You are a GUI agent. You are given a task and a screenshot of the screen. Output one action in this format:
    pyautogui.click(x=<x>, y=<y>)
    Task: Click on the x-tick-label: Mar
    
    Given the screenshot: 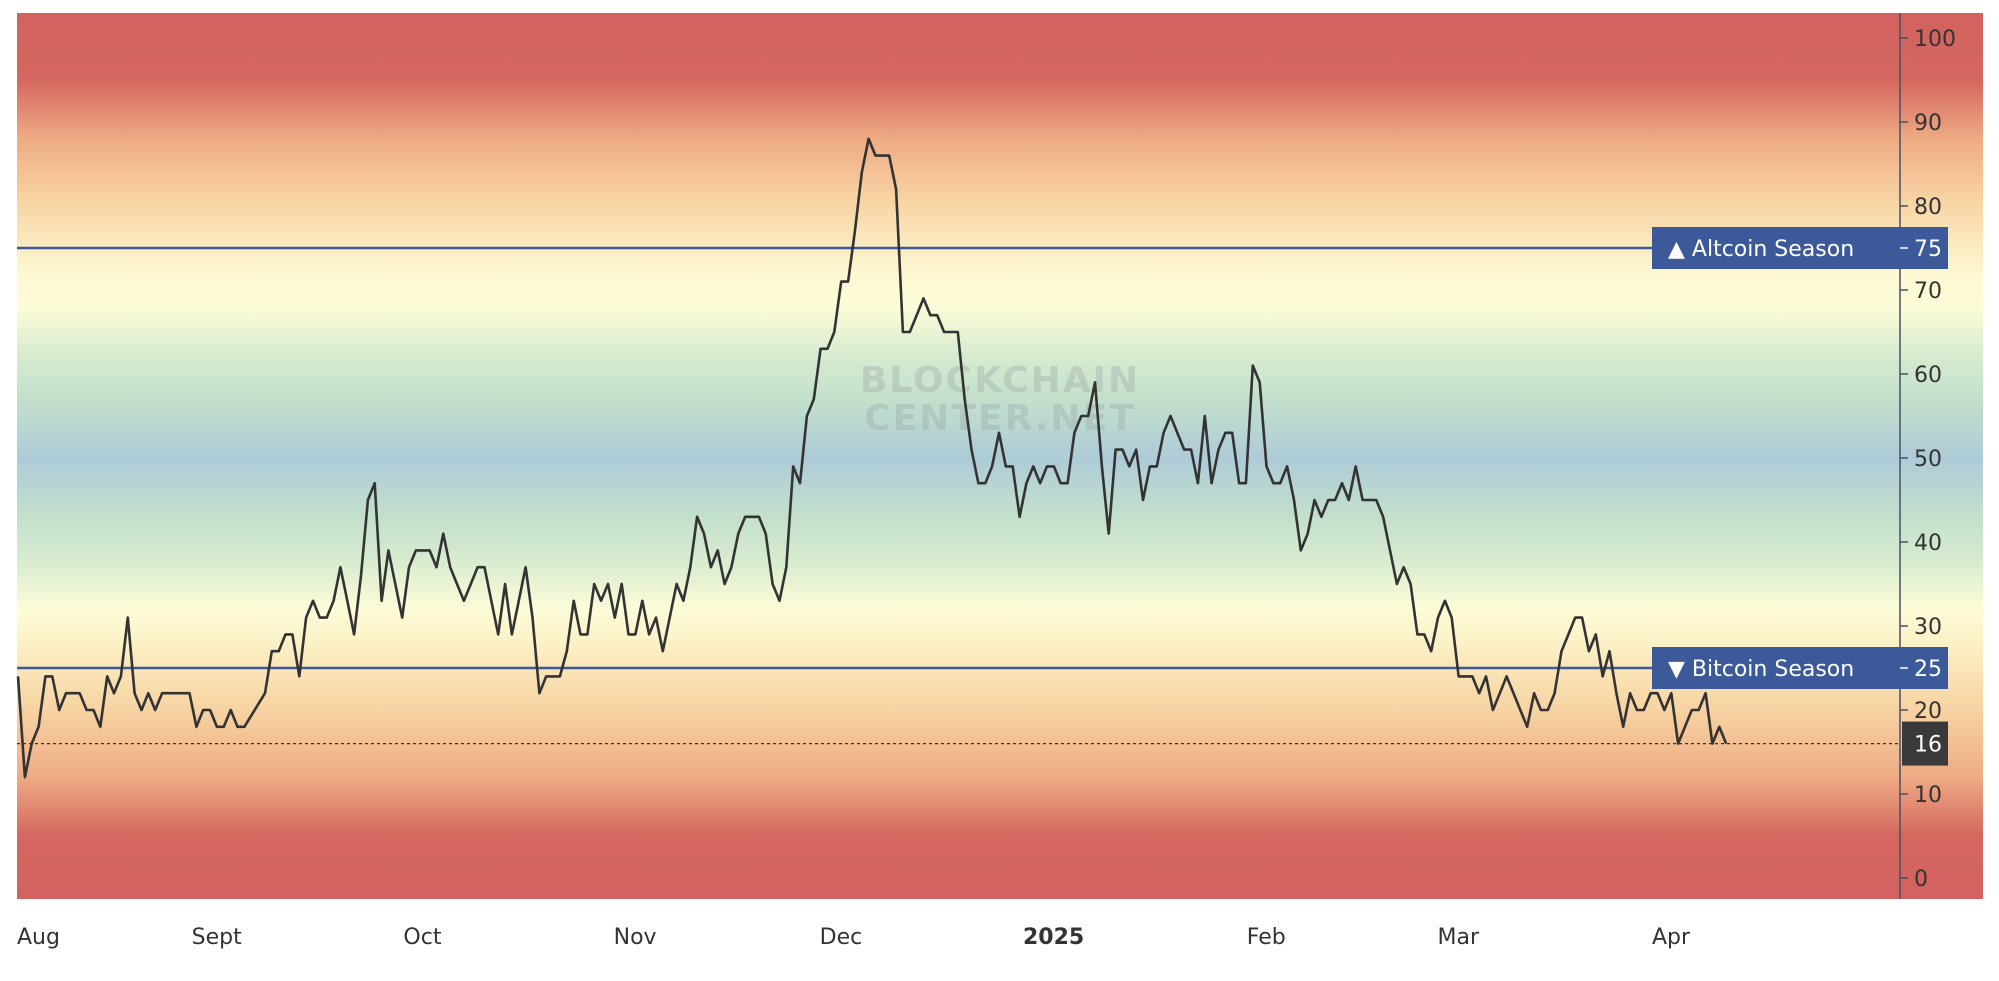 What is the action you would take?
    pyautogui.click(x=1459, y=937)
    